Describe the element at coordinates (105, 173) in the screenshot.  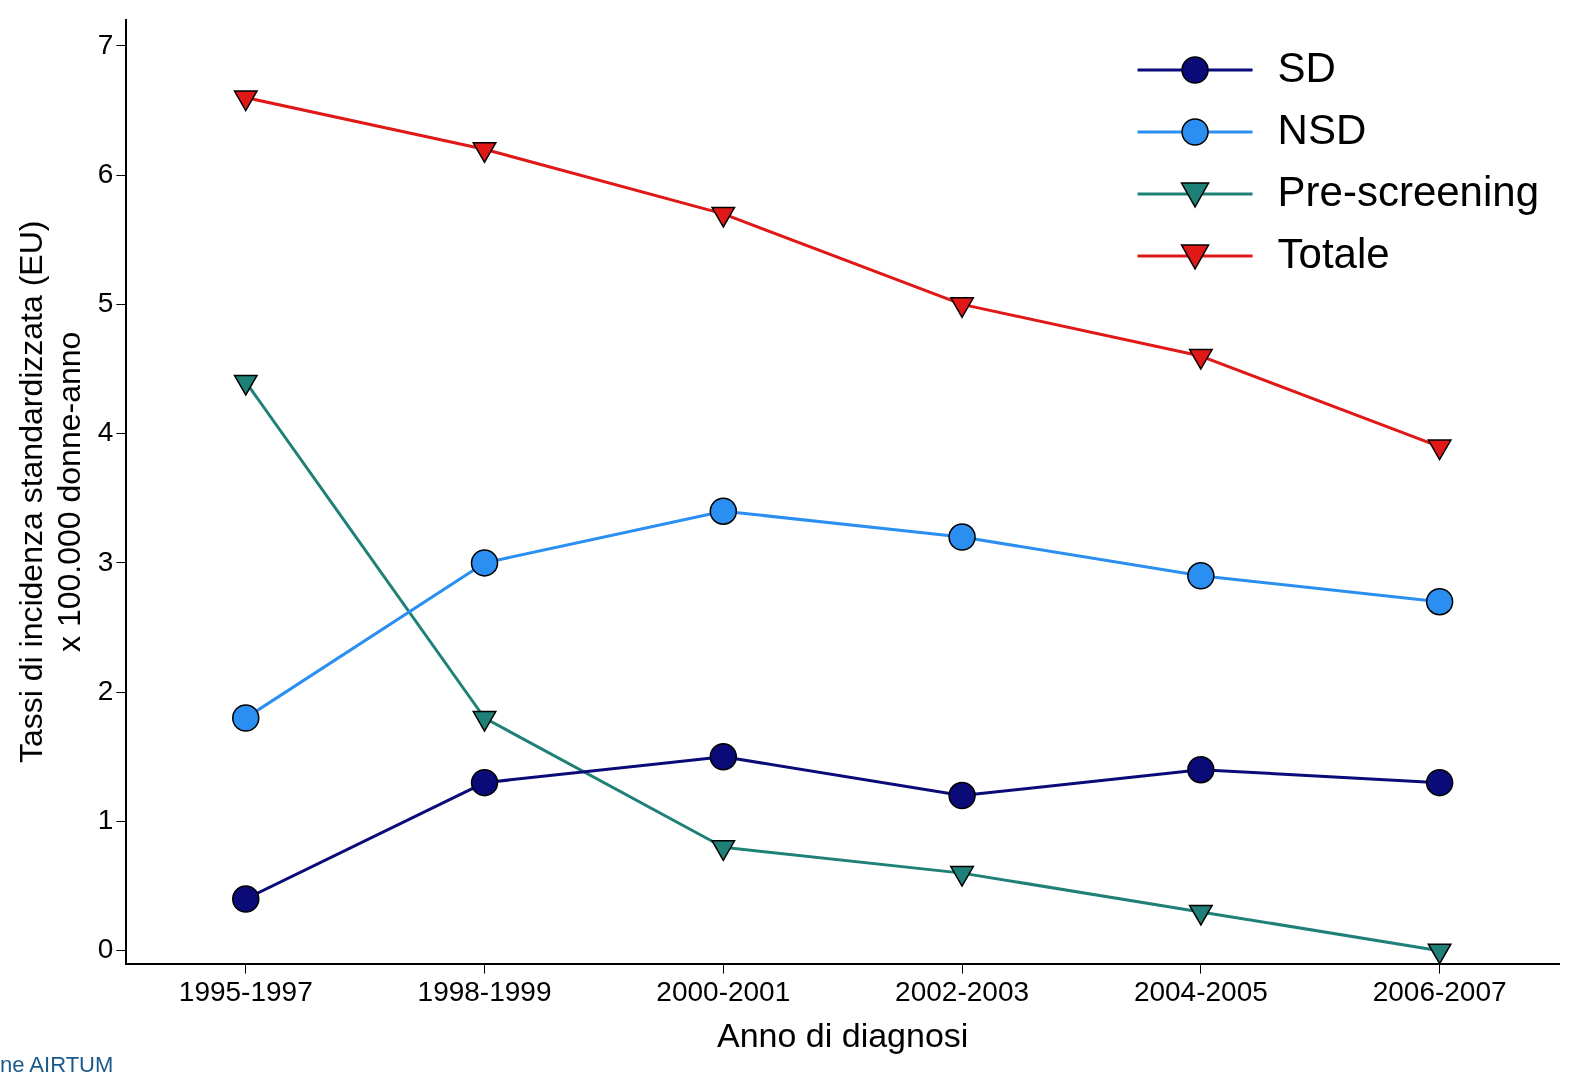
I see `y-tick-label: 6` at that location.